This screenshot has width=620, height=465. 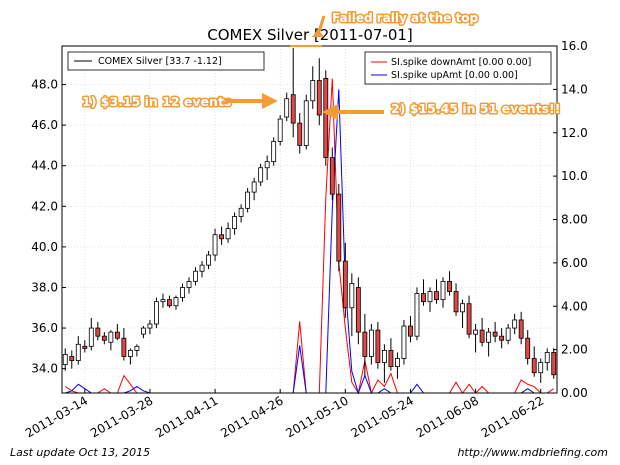 I want to click on y-right-tick-label: 6.00, so click(x=574, y=263).